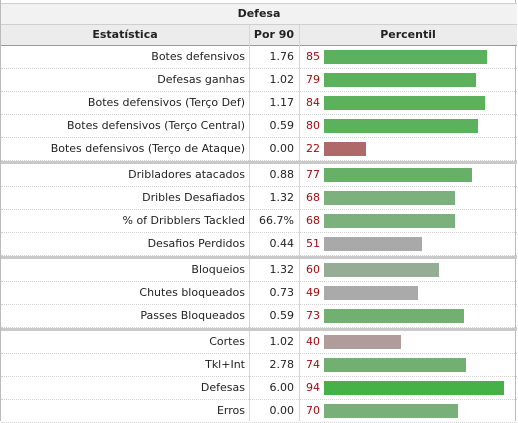 The width and height of the screenshot is (518, 423). Describe the element at coordinates (274, 34) in the screenshot. I see `column-header-per90: Por 90` at that location.